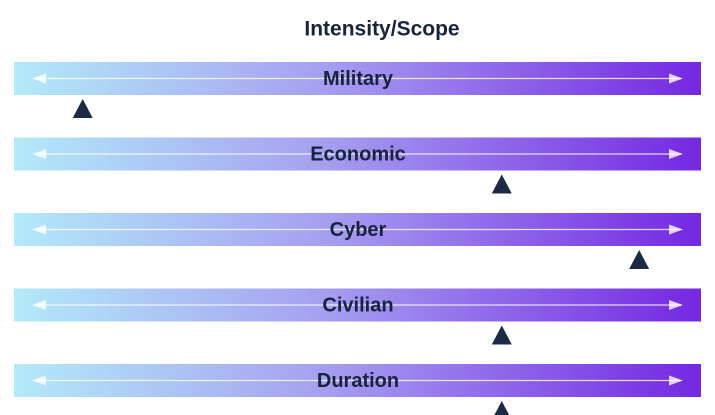 Image resolution: width=715 pixels, height=415 pixels. Describe the element at coordinates (358, 381) in the screenshot. I see `bar-label: Duration` at that location.